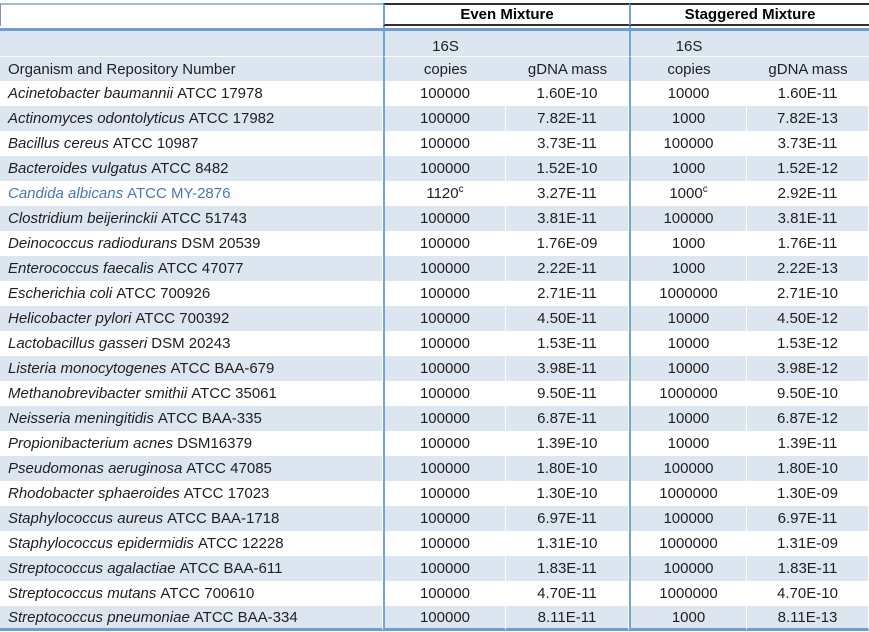  I want to click on group-header-row: Even Mixture Staggered Mixture, so click(434, 14).